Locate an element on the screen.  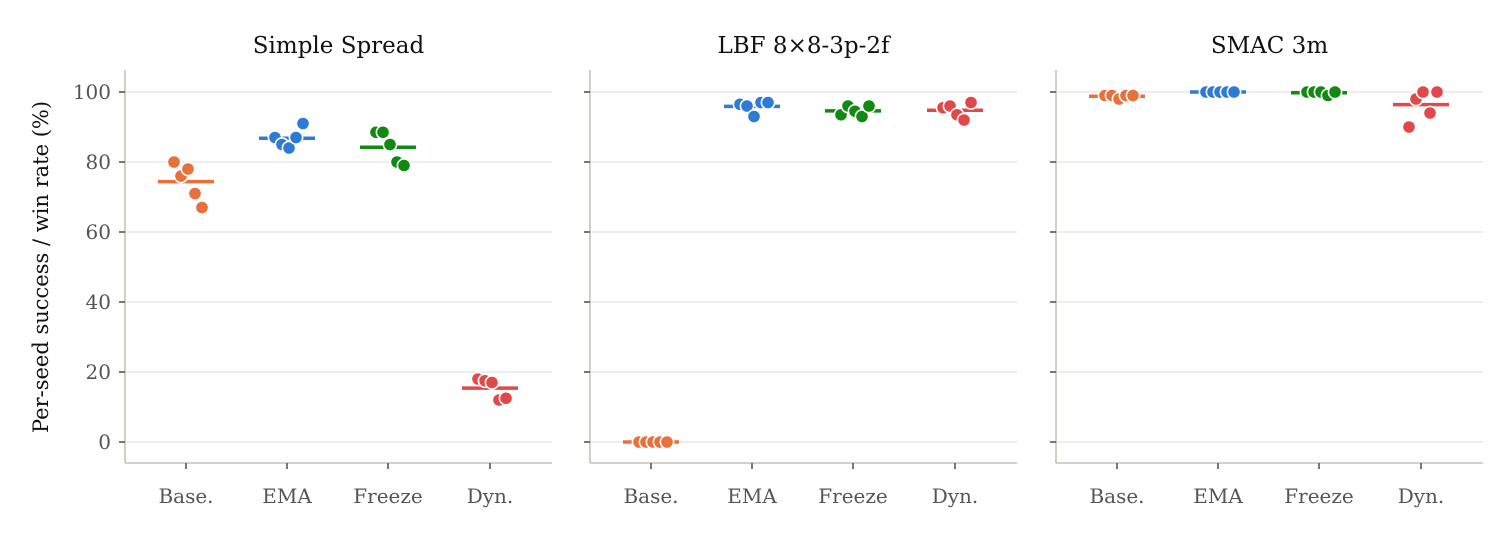
y-tick-label: 100 is located at coordinates (92, 92).